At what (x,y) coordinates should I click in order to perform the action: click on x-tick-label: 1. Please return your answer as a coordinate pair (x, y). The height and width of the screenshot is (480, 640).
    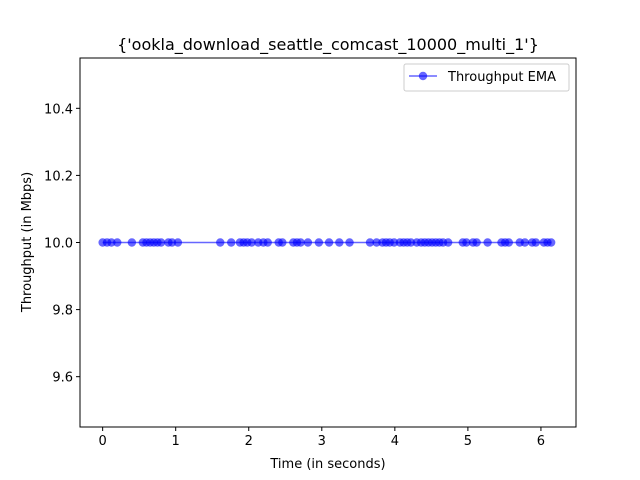
    Looking at the image, I should click on (176, 441).